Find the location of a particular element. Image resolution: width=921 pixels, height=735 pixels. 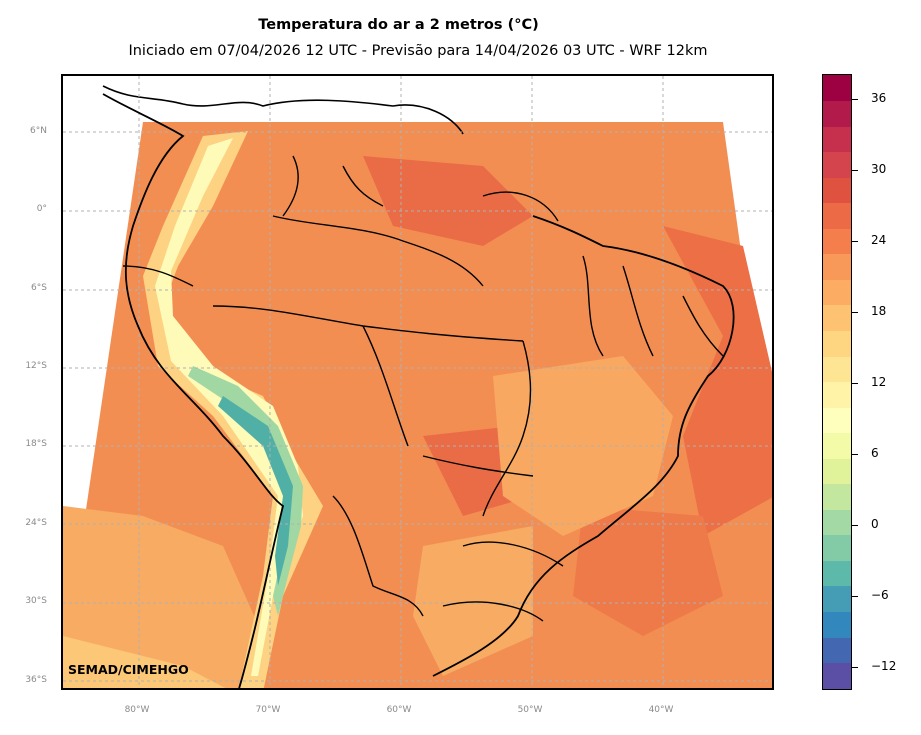

lat-label-18s: 18°S is located at coordinates (36, 444).